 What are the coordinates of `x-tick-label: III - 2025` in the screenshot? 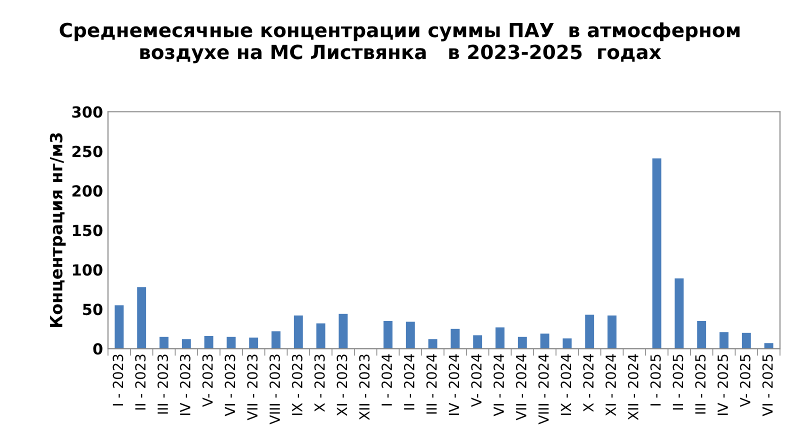 It's located at (700, 384).